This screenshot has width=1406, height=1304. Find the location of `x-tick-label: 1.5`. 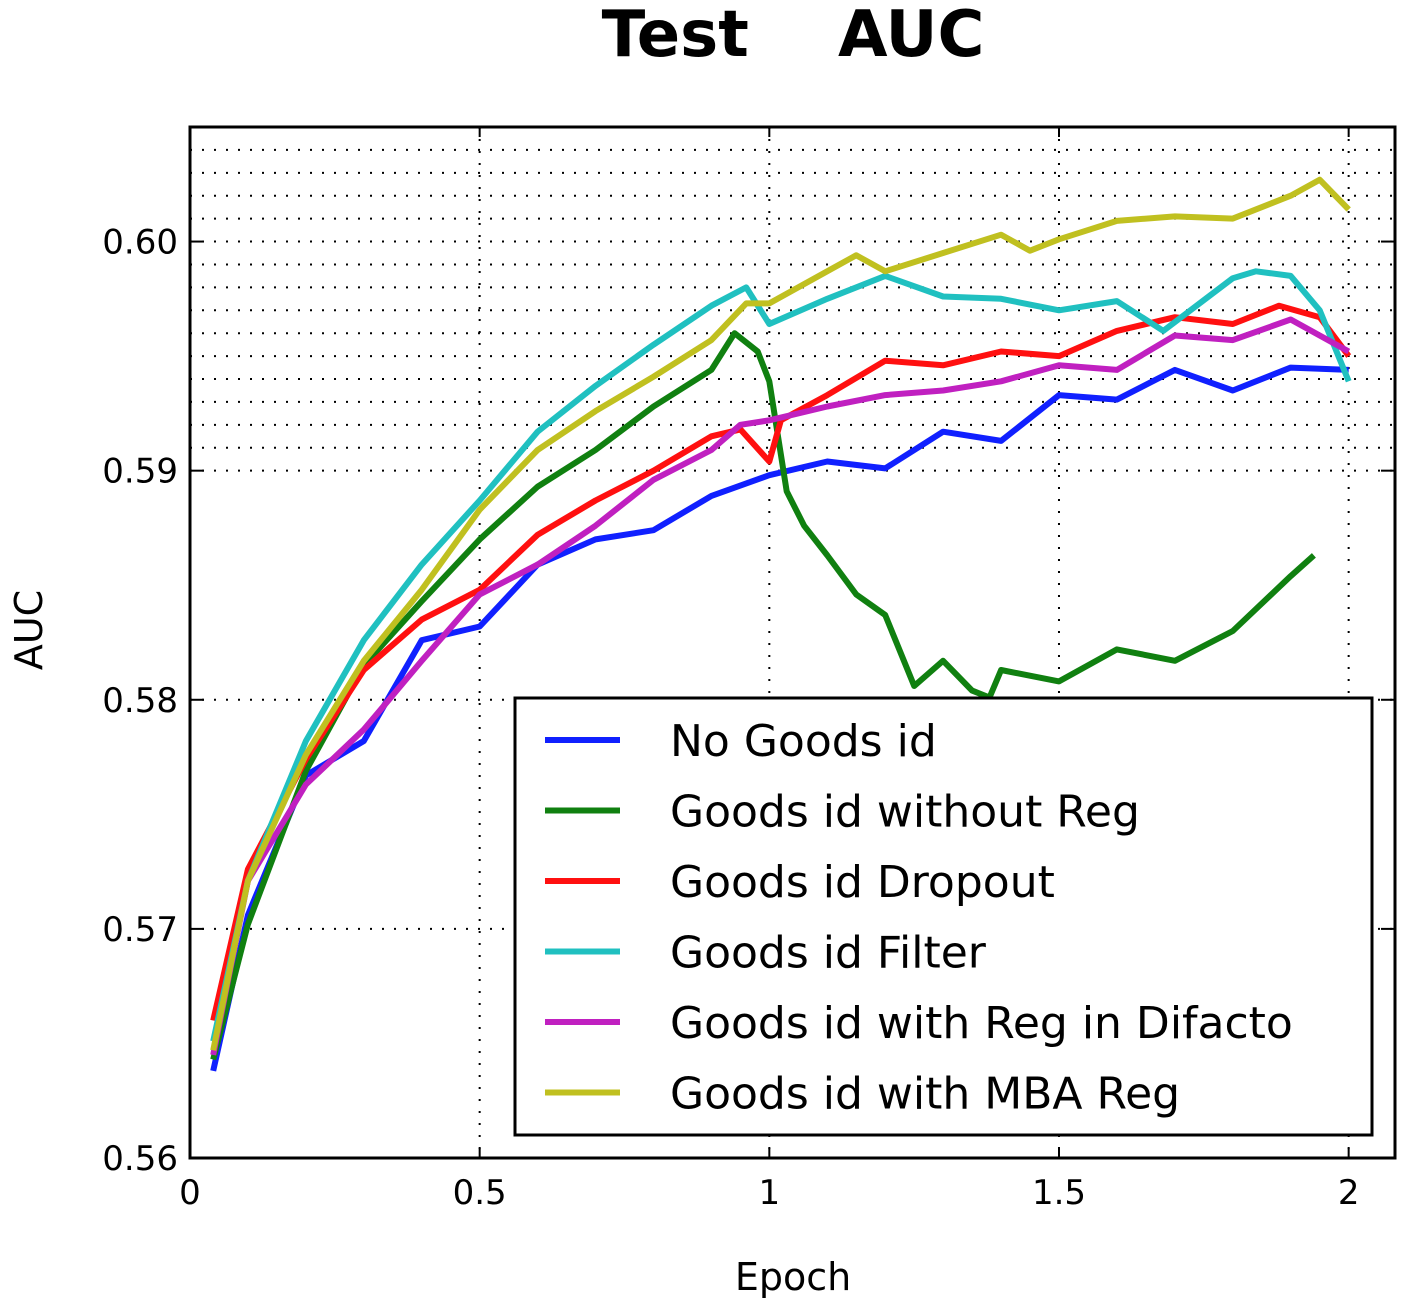

x-tick-label: 1.5 is located at coordinates (1059, 1193).